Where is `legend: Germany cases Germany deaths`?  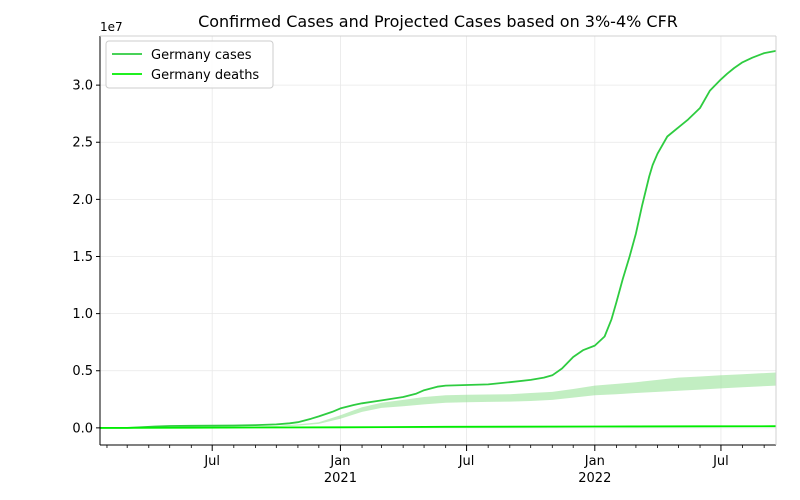 legend: Germany cases Germany deaths is located at coordinates (189, 64).